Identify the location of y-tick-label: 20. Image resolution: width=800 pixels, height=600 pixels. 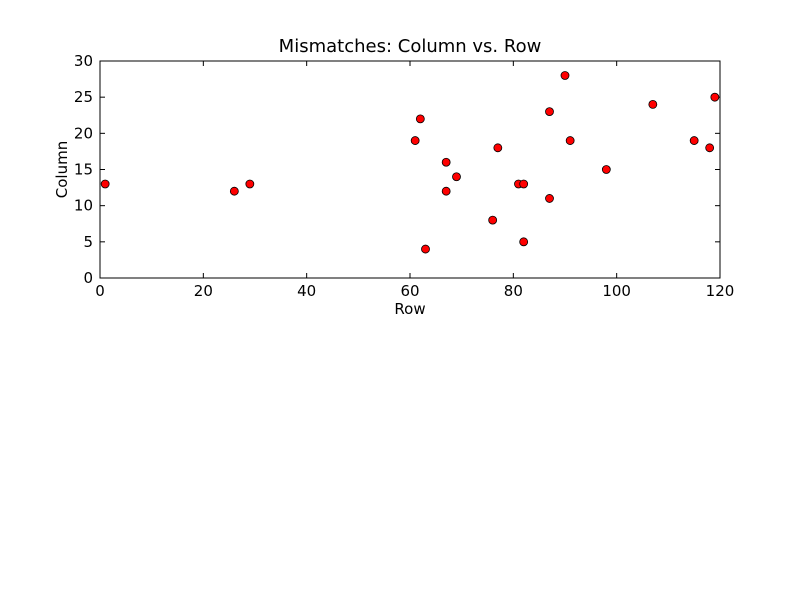
(83, 133).